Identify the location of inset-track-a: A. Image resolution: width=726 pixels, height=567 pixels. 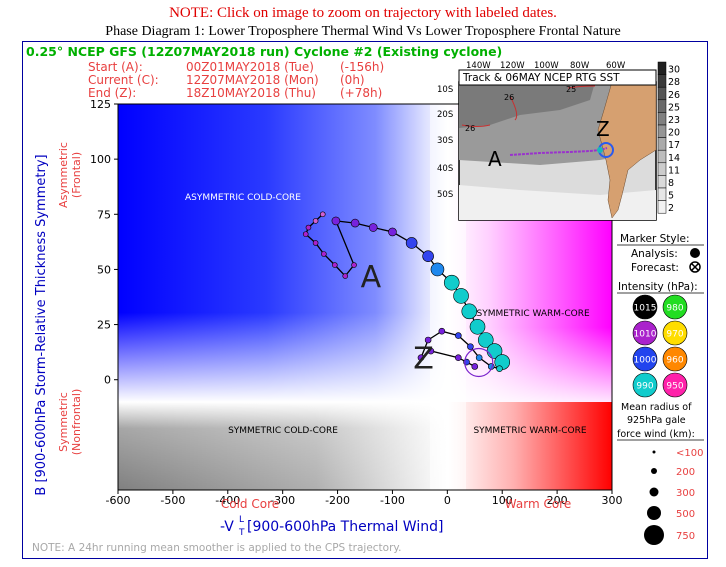
(495, 159).